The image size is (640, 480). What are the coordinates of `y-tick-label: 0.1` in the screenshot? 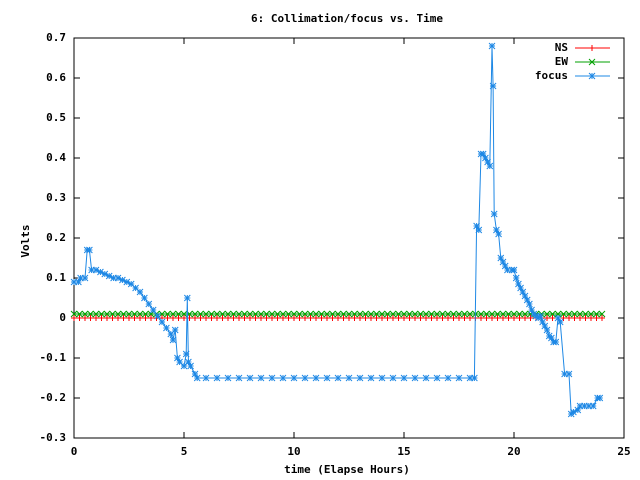 It's located at (56, 277).